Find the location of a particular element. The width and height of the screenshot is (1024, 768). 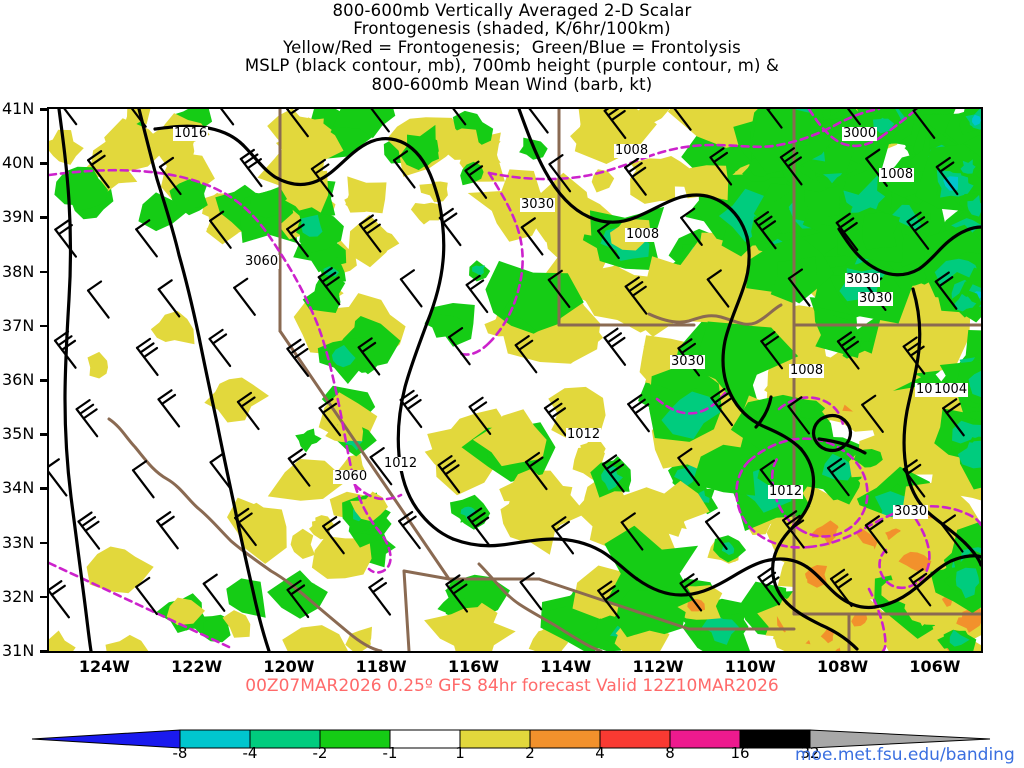

y-axis-label: 37N is located at coordinates (18, 325).